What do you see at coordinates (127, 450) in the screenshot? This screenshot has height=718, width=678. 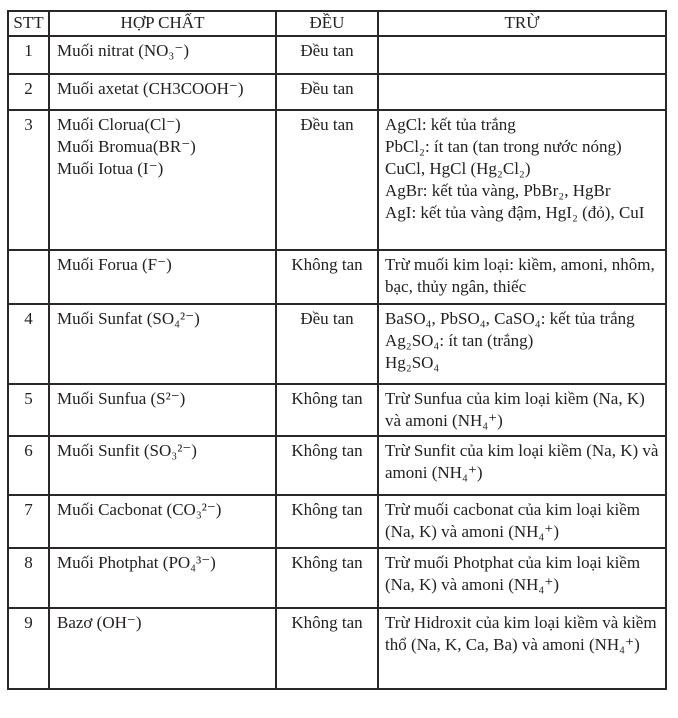 I see `compound-line: Muối Sunfit (SO₃²⁻)` at bounding box center [127, 450].